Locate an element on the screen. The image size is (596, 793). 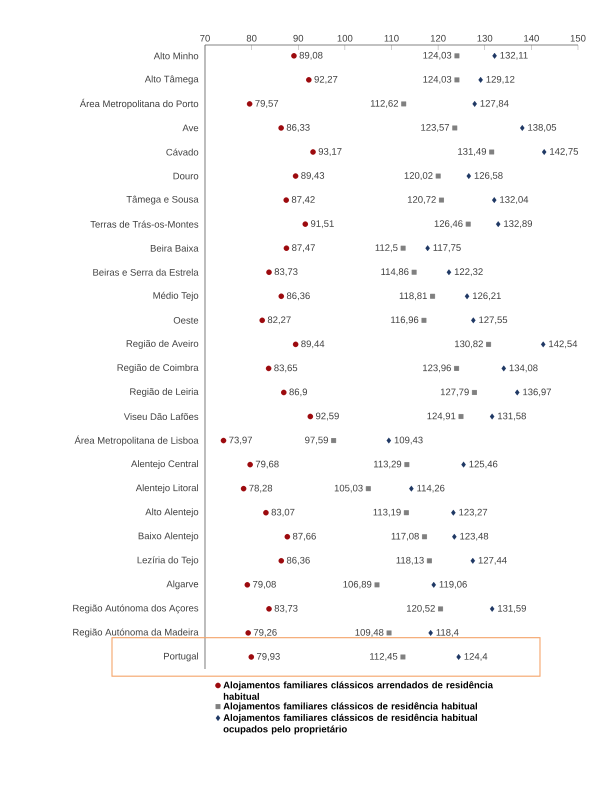
data-label: 91,51 is located at coordinates (322, 224).